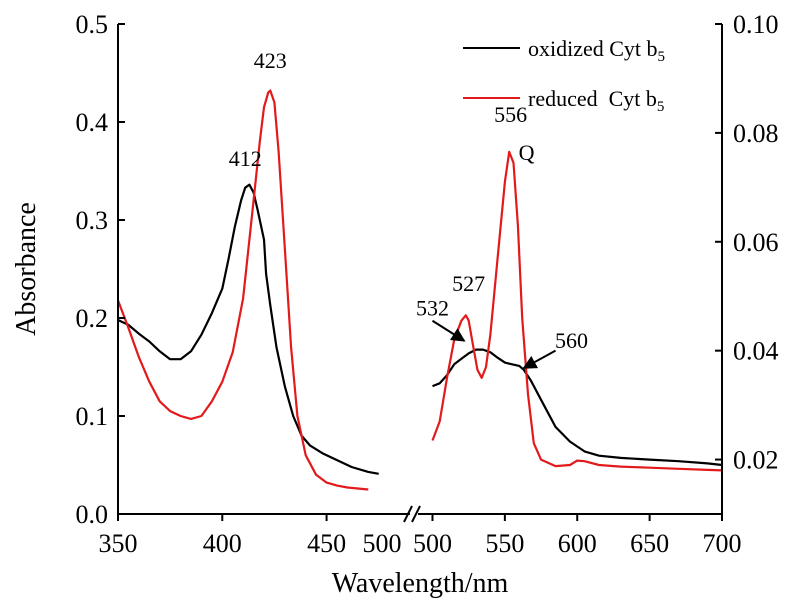 Image resolution: width=800 pixels, height=603 pixels. What do you see at coordinates (432, 543) in the screenshot?
I see `x-tick-label: 500` at bounding box center [432, 543].